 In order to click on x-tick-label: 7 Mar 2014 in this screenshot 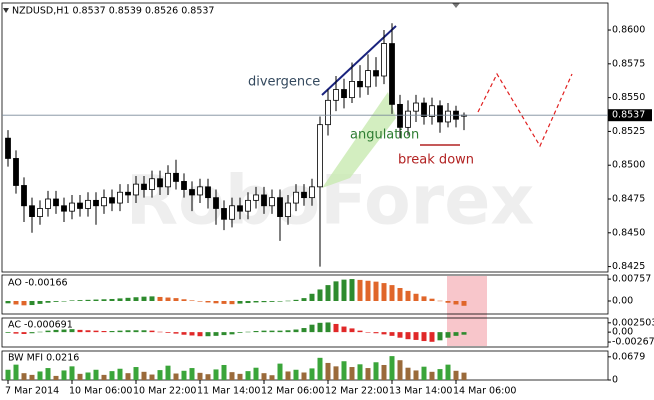, I will do `click(32, 391)`.